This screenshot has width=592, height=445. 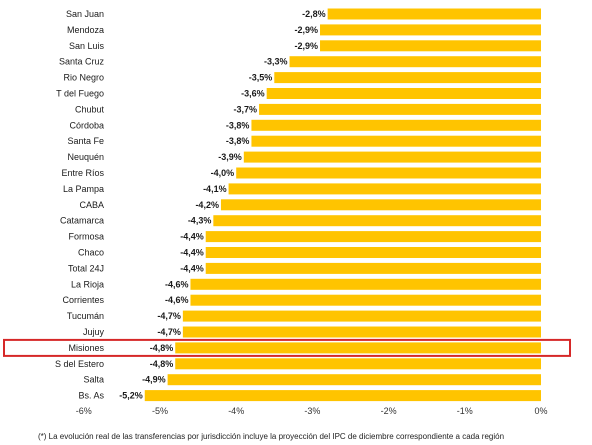 What do you see at coordinates (86, 125) in the screenshot?
I see `category-label: Córdoba` at bounding box center [86, 125].